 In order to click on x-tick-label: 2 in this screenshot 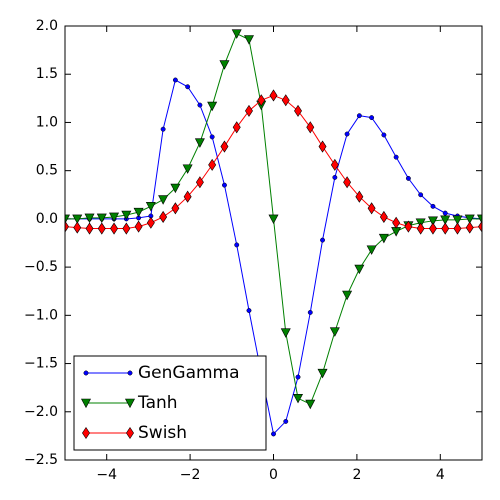, I will do `click(356, 475)`.